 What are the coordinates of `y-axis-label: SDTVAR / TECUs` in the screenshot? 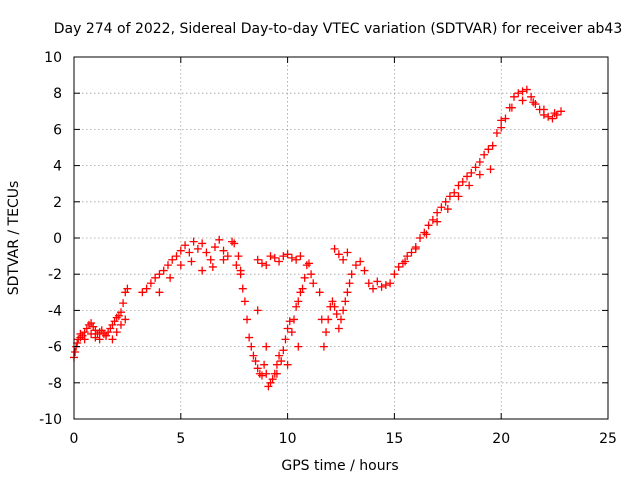 It's located at (14, 238).